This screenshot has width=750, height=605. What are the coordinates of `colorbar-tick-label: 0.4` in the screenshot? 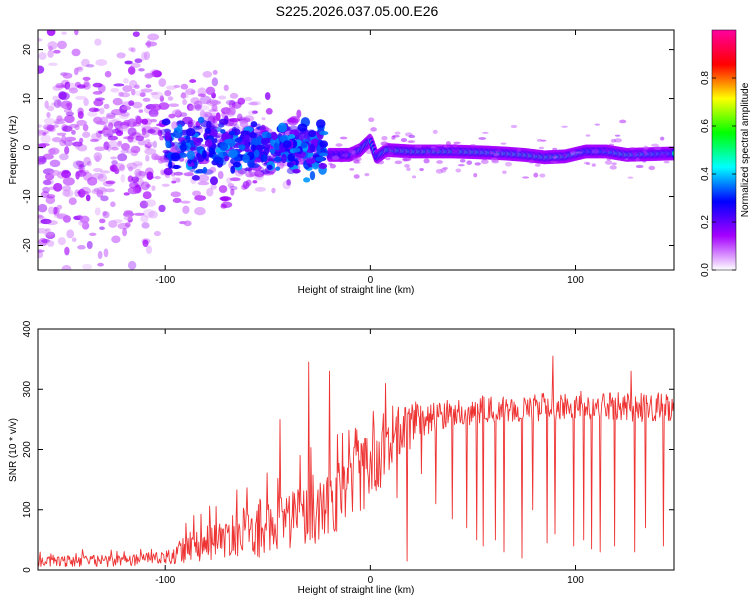 It's located at (705, 174).